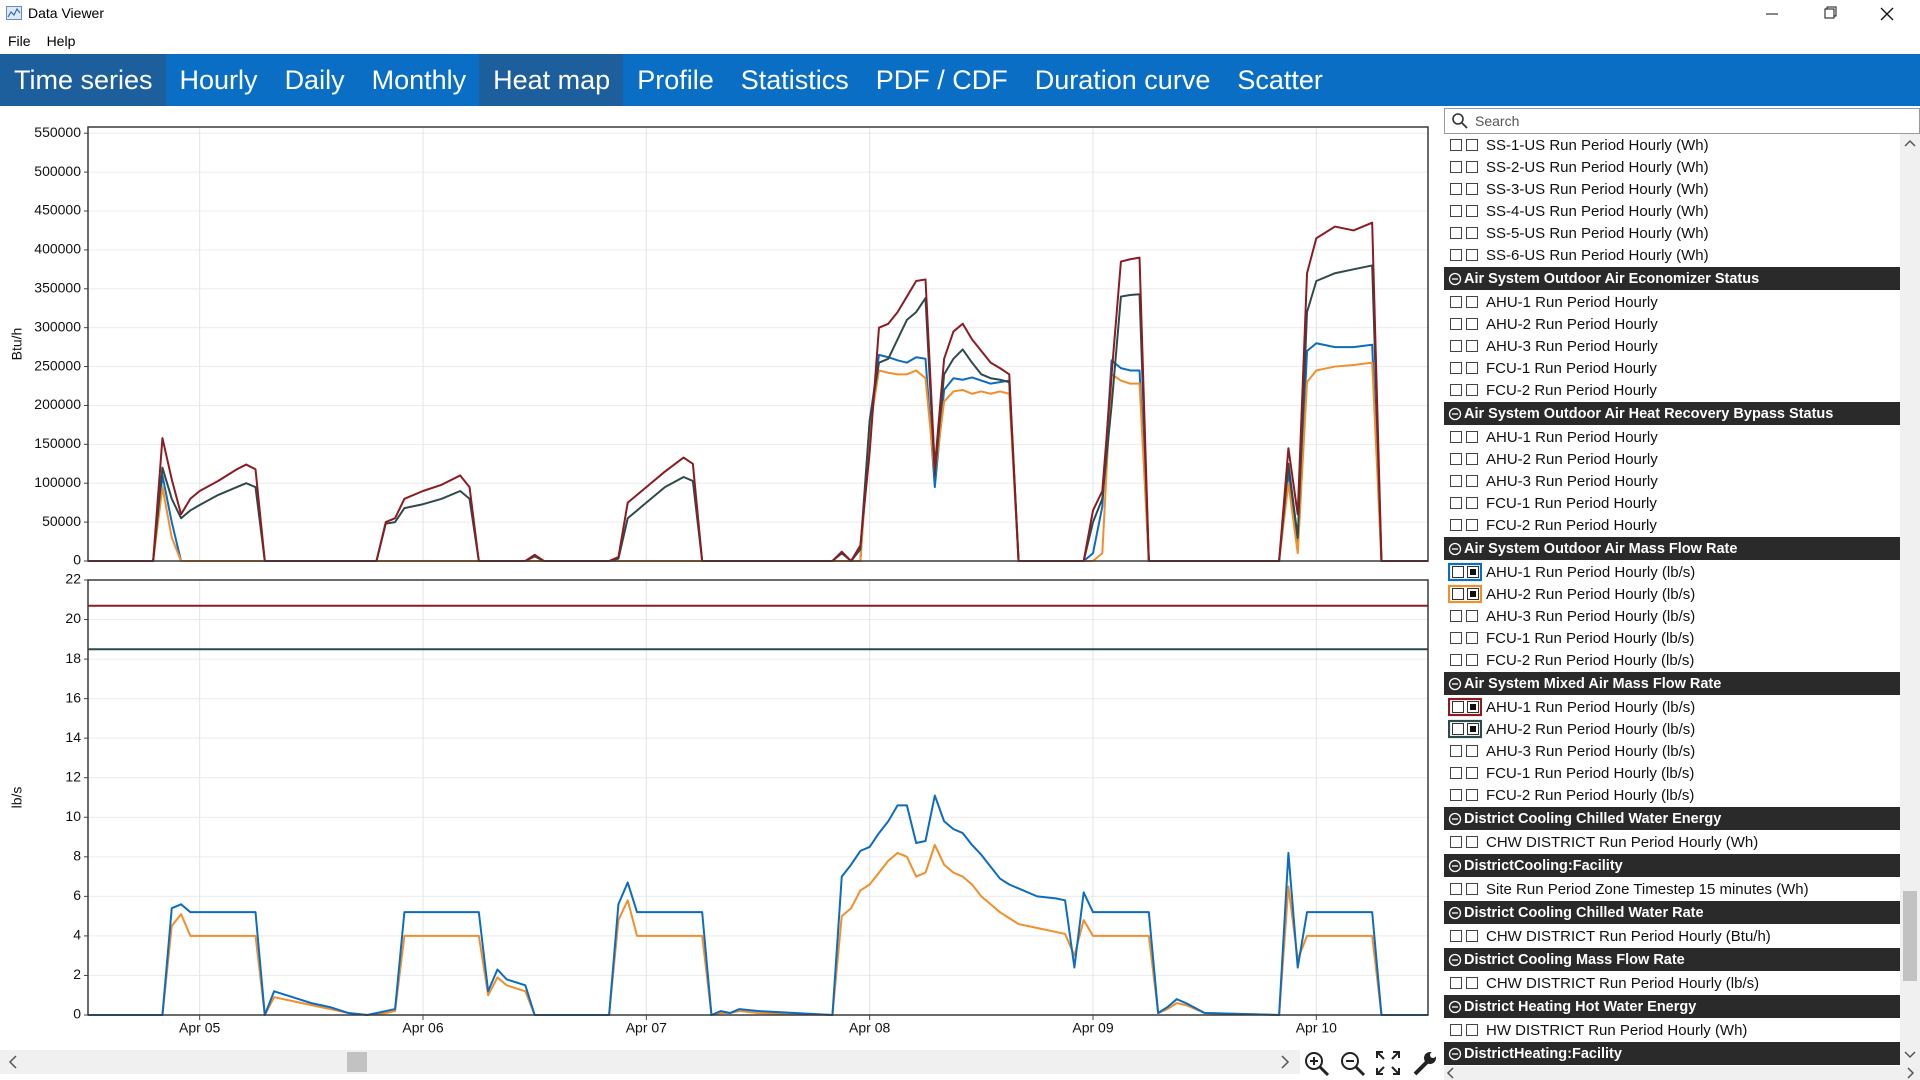 Image resolution: width=1920 pixels, height=1080 pixels. Describe the element at coordinates (1672, 865) in the screenshot. I see `group-header: DistrictCooling:Facility` at that location.